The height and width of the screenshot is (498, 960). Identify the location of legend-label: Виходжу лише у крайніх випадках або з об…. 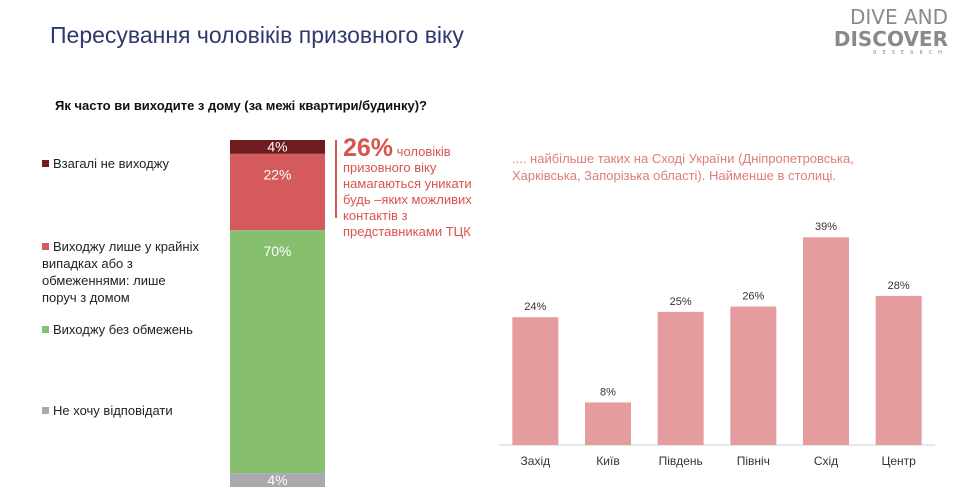
(120, 272).